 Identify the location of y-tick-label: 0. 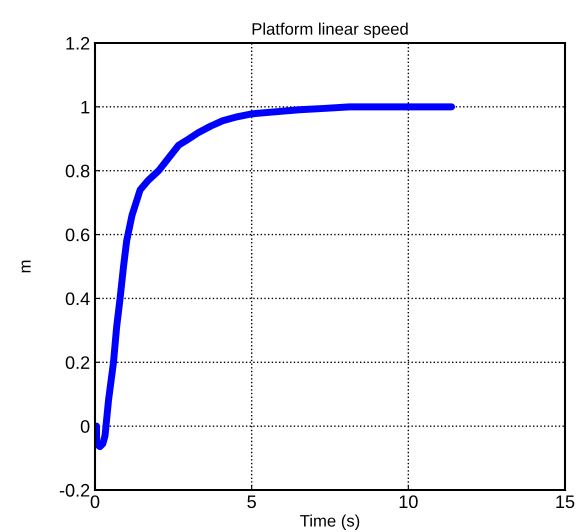
(85, 426).